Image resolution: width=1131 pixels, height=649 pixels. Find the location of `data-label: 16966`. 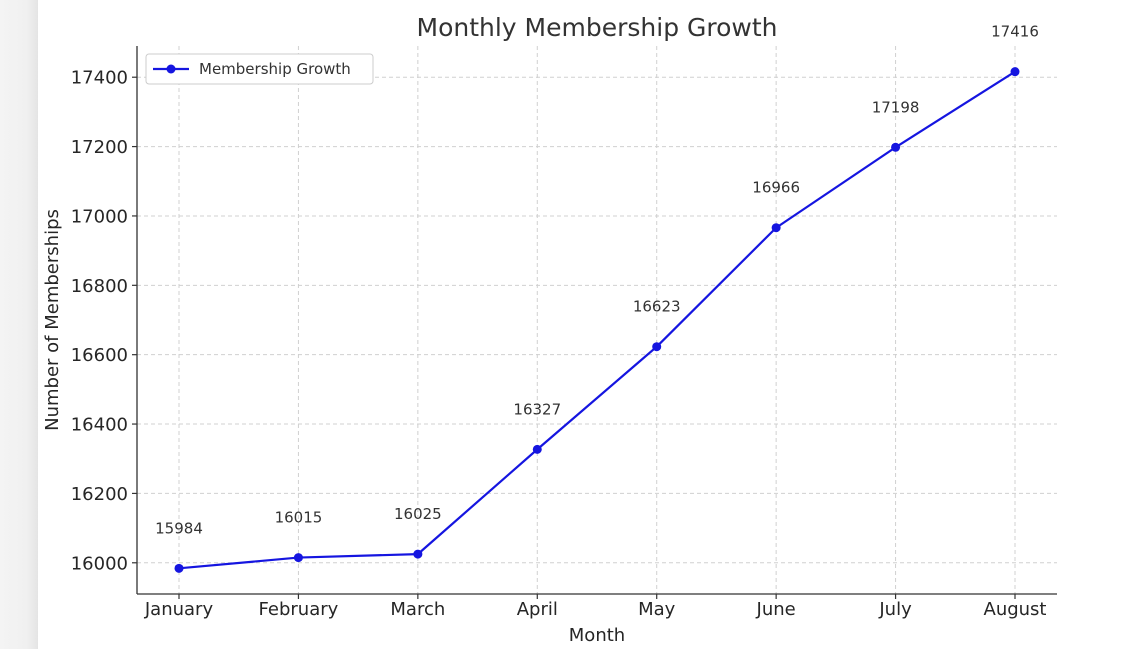

data-label: 16966 is located at coordinates (776, 188).